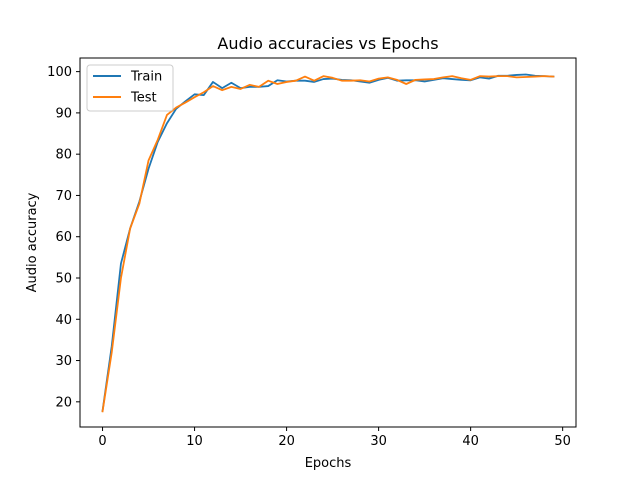 This screenshot has height=485, width=640. What do you see at coordinates (59, 72) in the screenshot?
I see `y-tick-label: 100` at bounding box center [59, 72].